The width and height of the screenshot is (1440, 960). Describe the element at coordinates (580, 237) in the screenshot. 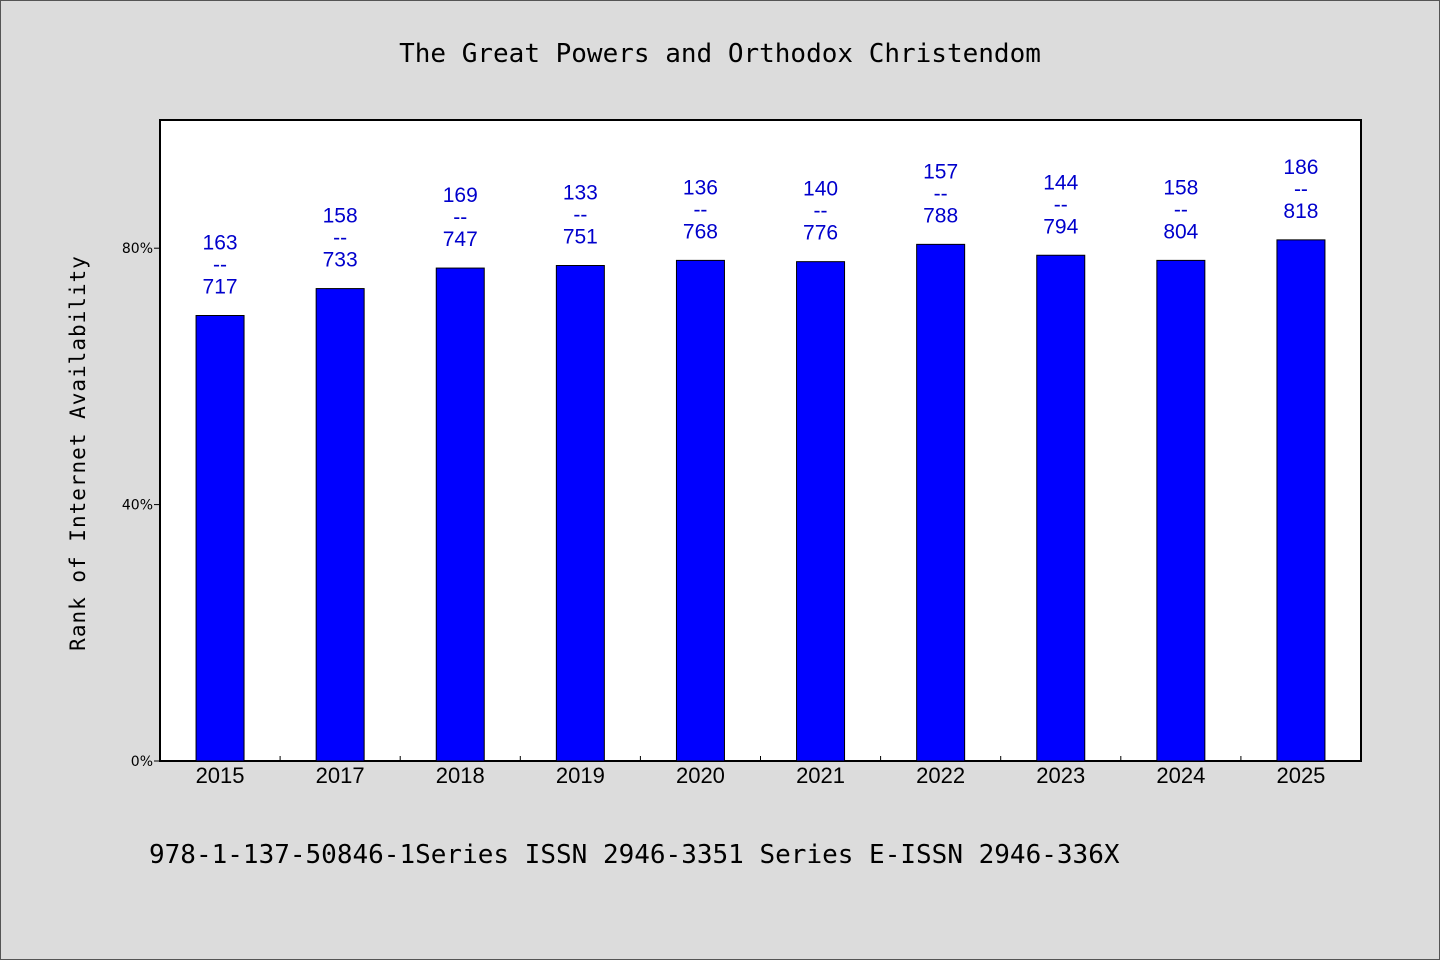

I see `data-label-2019: 751` at that location.